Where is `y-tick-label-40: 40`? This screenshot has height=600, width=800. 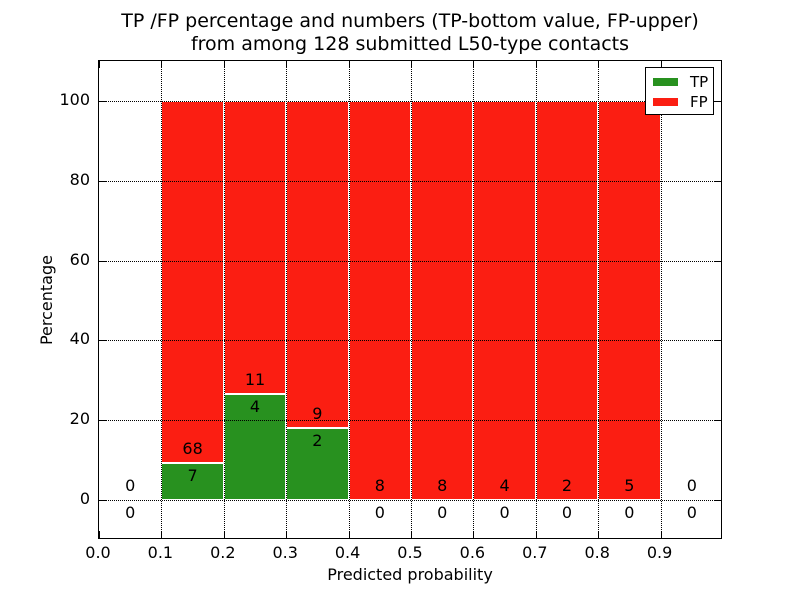 y-tick-label-40: 40 is located at coordinates (79, 339).